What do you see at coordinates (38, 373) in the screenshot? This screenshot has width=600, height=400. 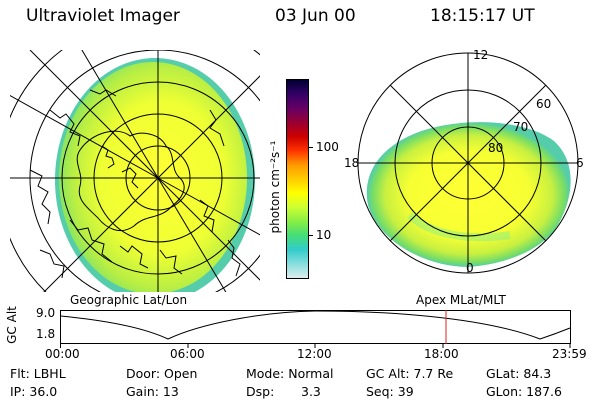 I see `filter-info: Flt: LBHL` at bounding box center [38, 373].